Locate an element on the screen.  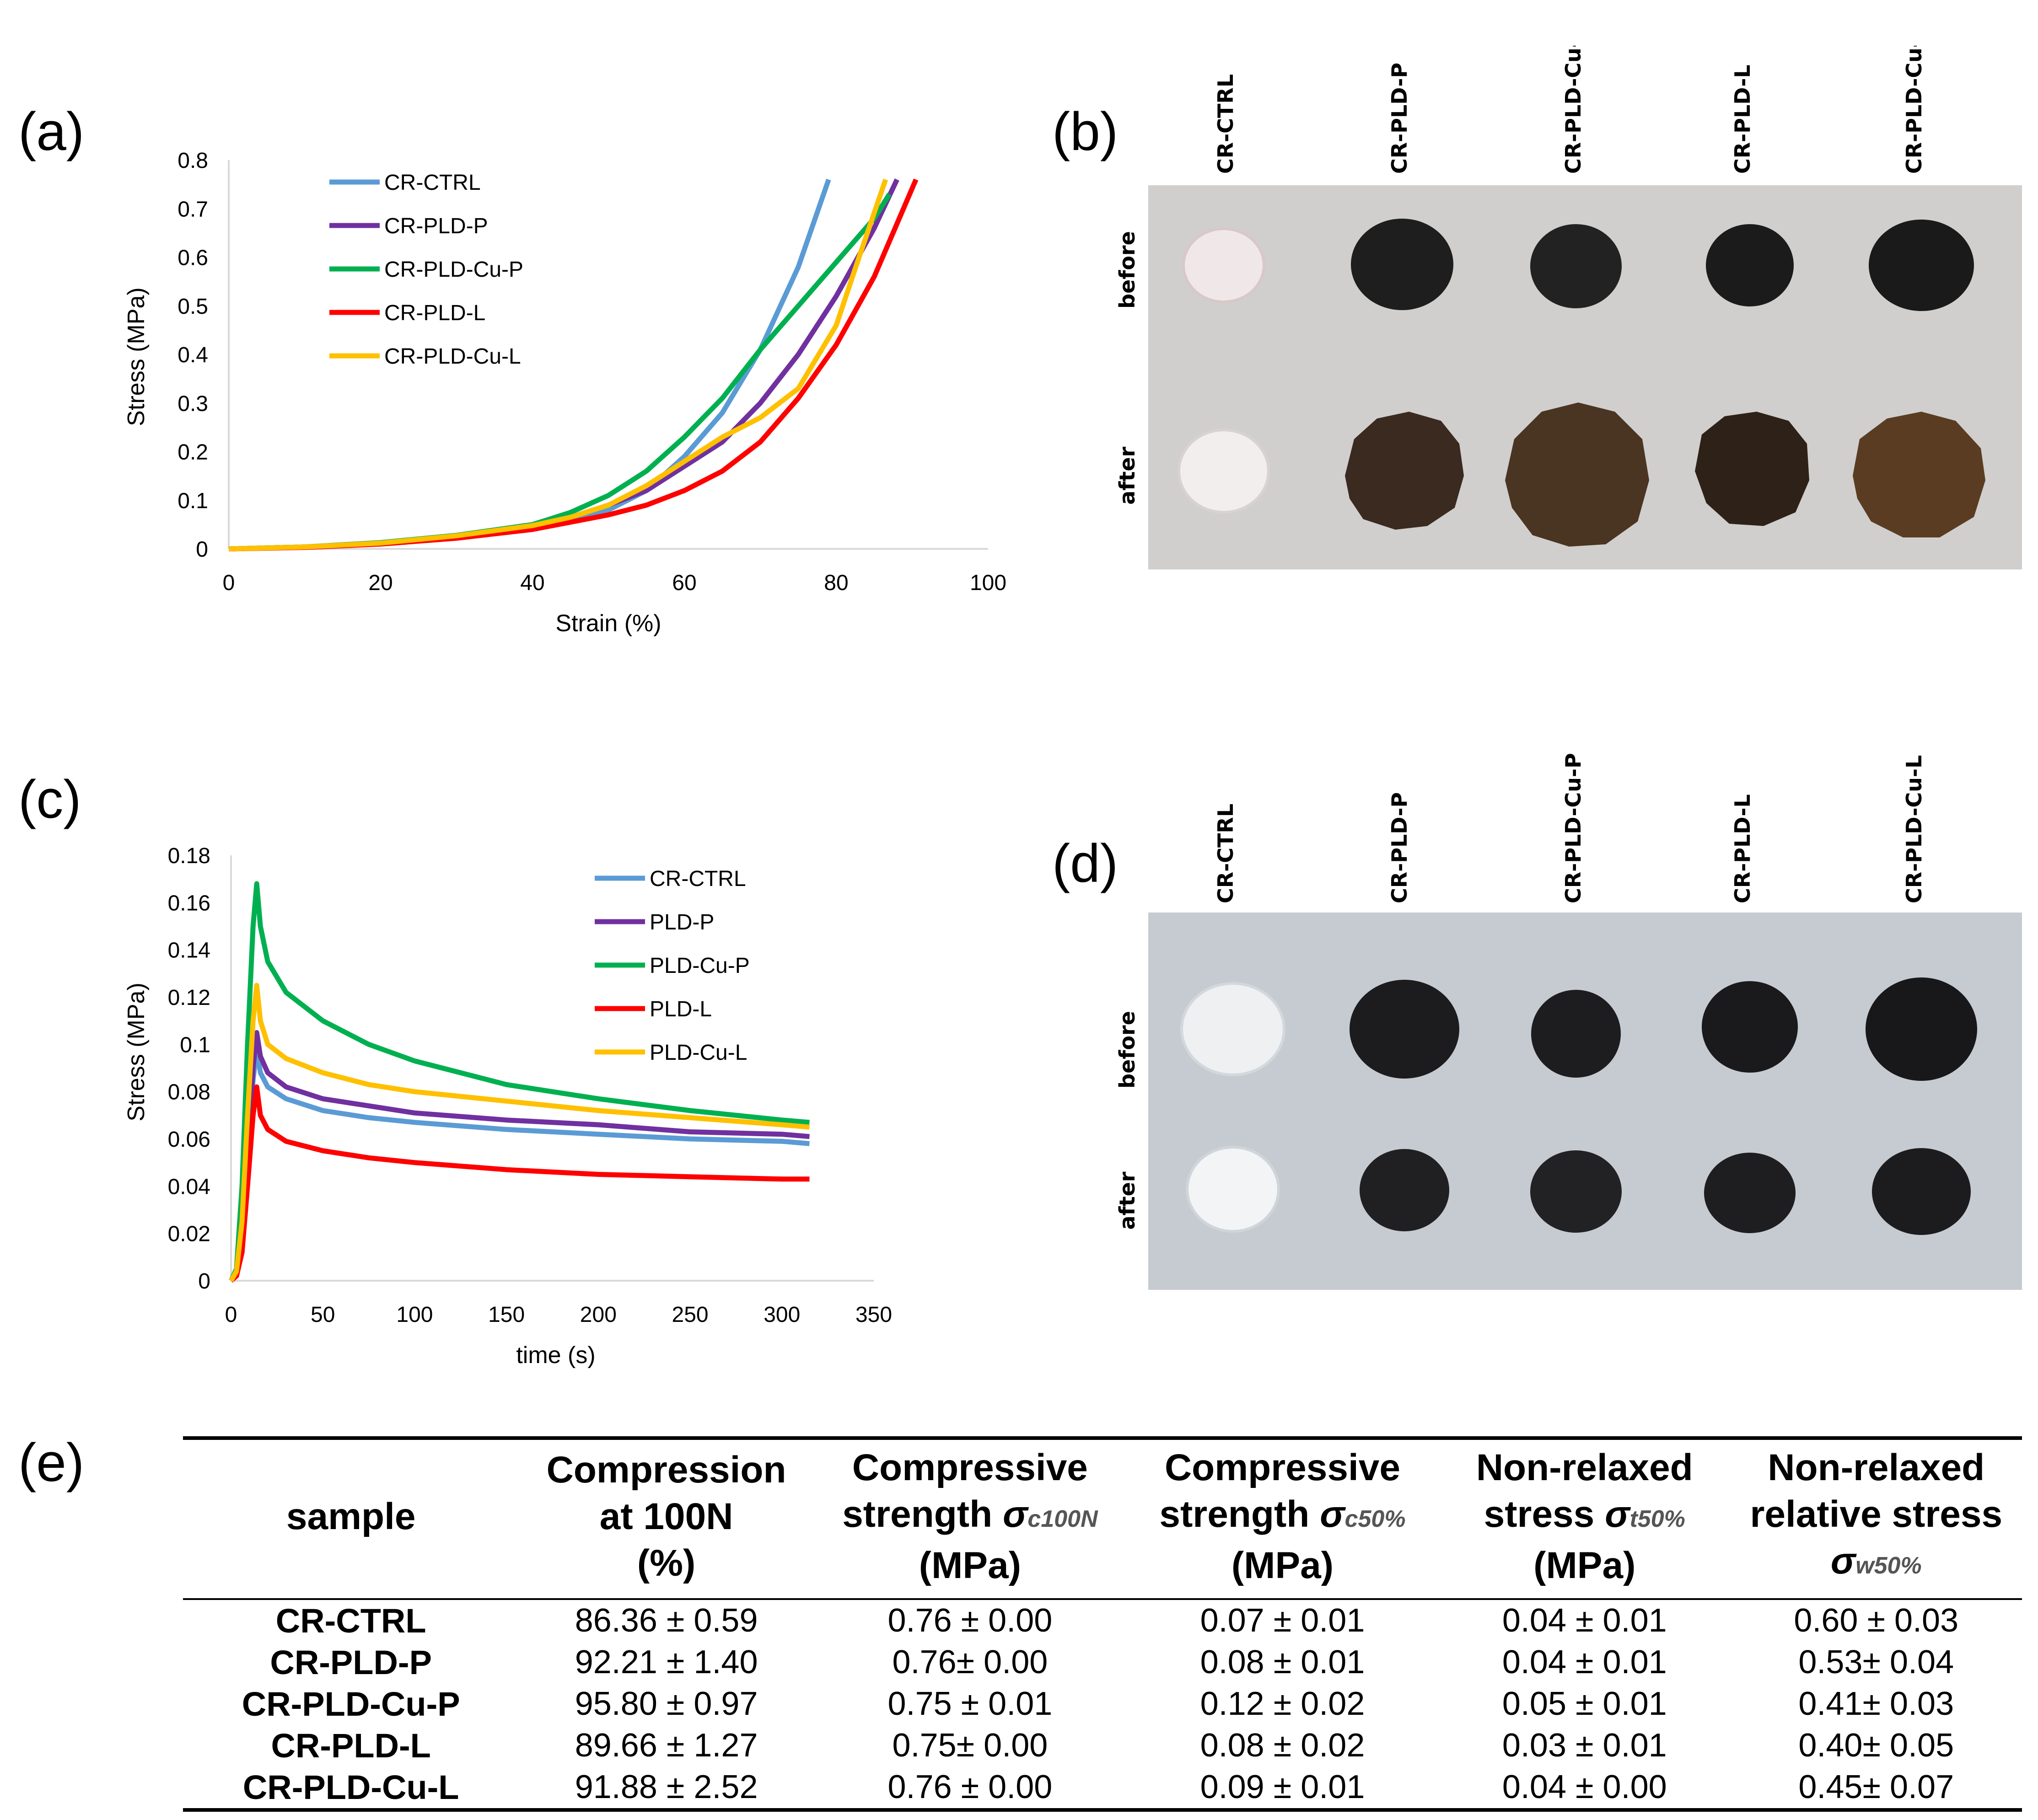
cell-non-relaxed-stress: 0.05 ± 0.01 is located at coordinates (1584, 1704).